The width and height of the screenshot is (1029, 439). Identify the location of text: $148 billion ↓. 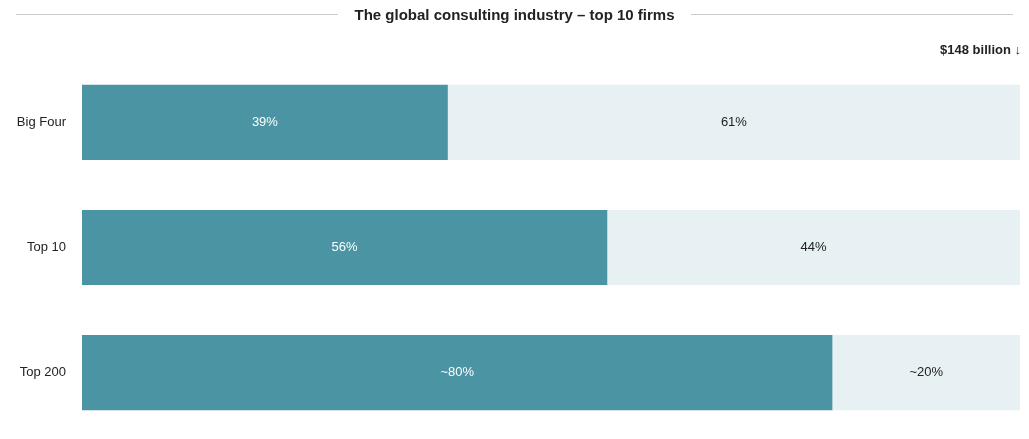
(980, 49).